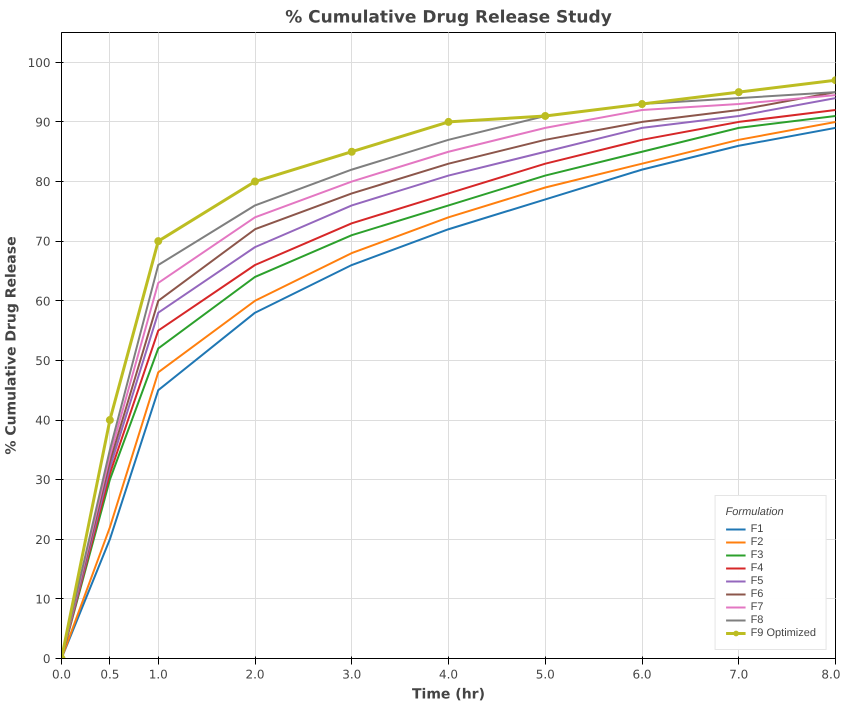 The width and height of the screenshot is (847, 713). Describe the element at coordinates (757, 529) in the screenshot. I see `legend-label: F1` at that location.